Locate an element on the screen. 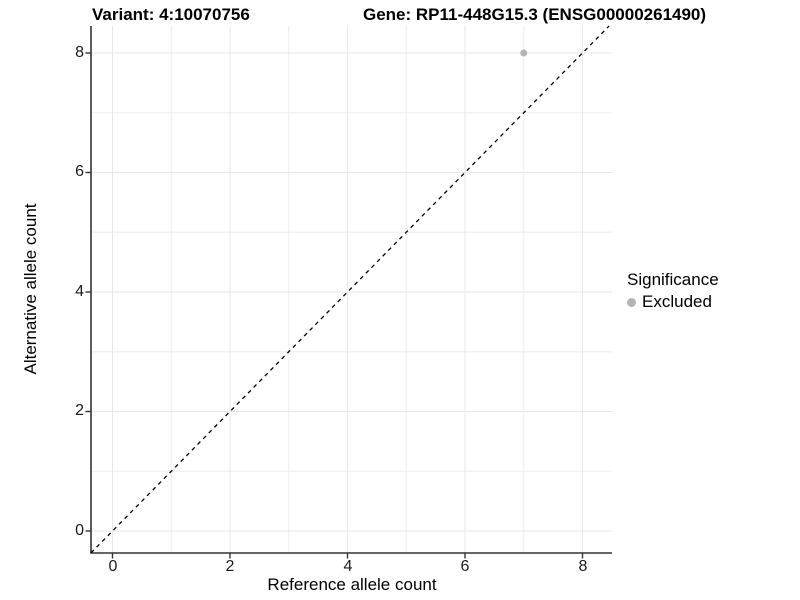 This screenshot has width=800, height=600. y-axis-title: Alternative allele count is located at coordinates (30, 289).